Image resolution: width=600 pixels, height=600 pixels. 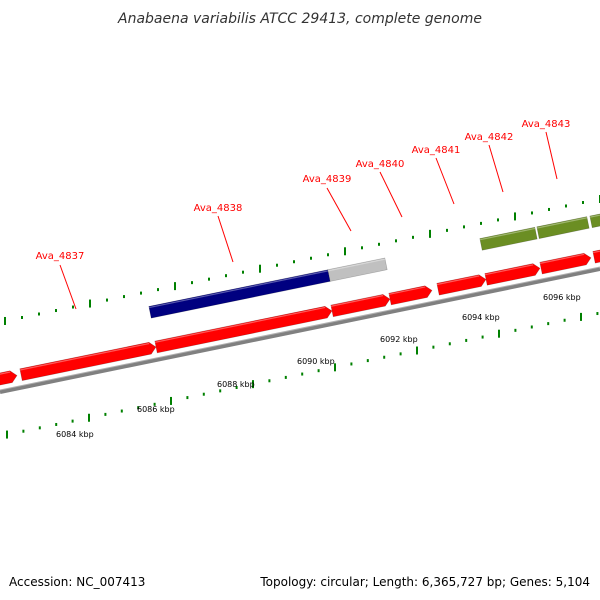 I want to click on scale-label: 6094 kbp, so click(x=481, y=317).